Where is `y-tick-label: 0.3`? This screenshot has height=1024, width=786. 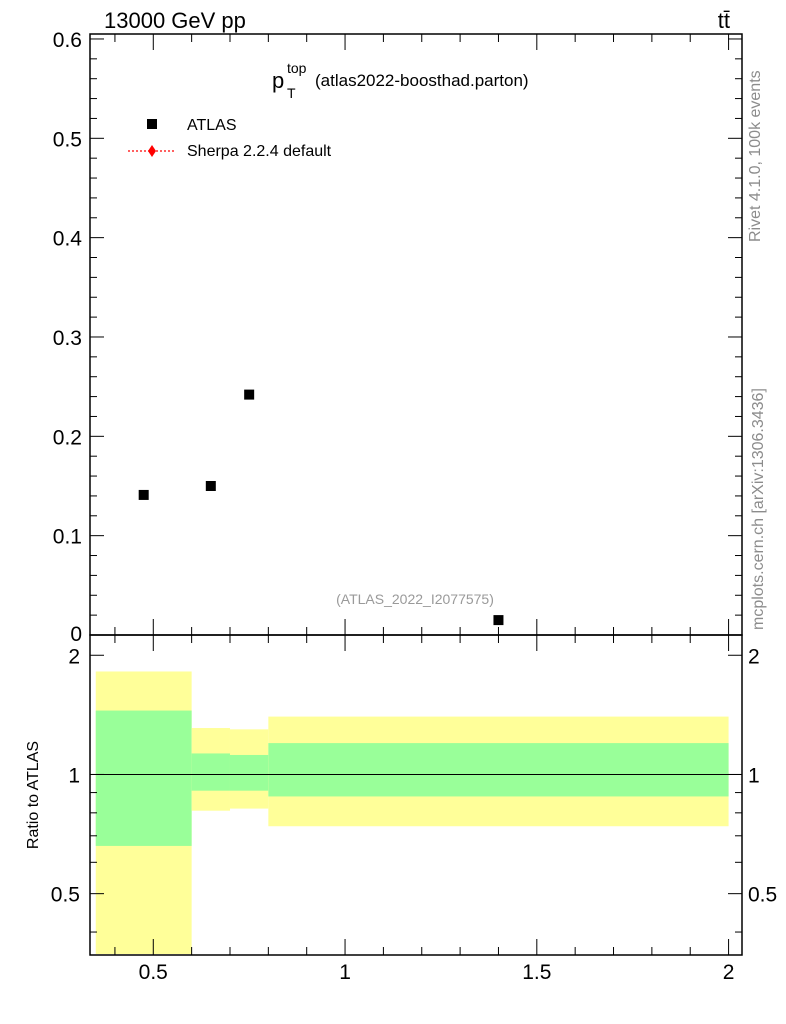 y-tick-label: 0.3 is located at coordinates (67, 338).